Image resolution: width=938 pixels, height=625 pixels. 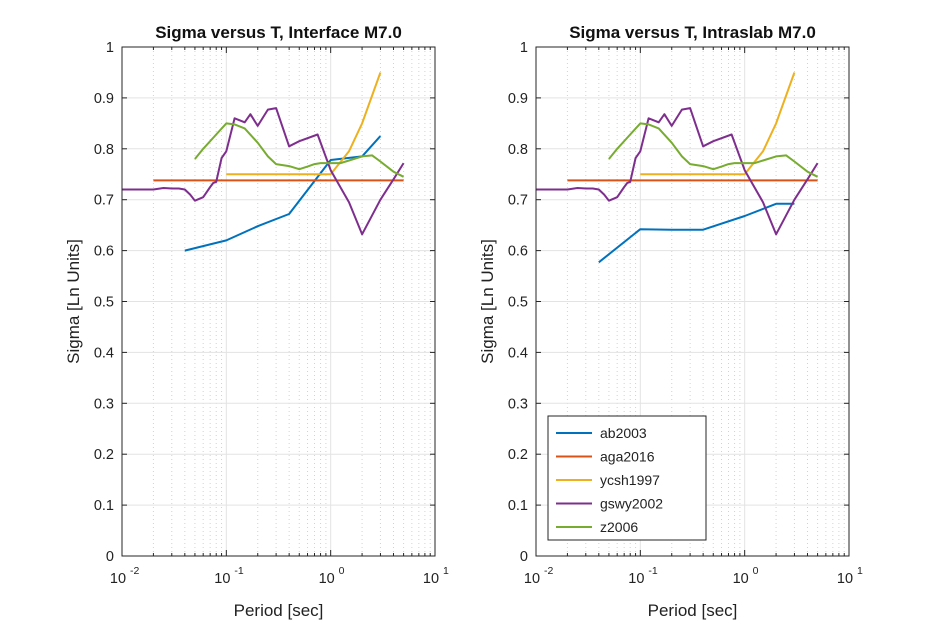 I want to click on chart-title: Sigma versus T, Interface M7.0, so click(x=278, y=32).